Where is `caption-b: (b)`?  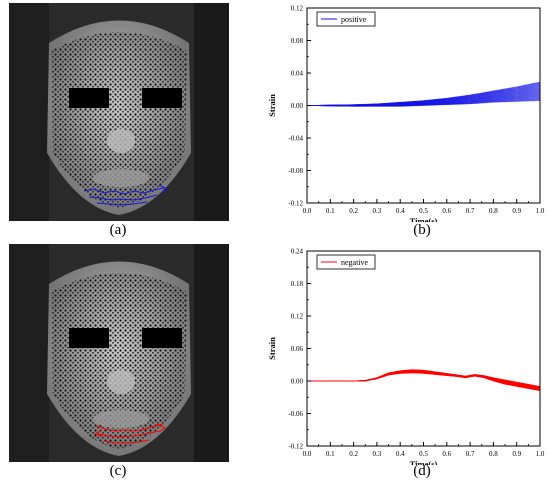
caption-b: (b) is located at coordinates (422, 230).